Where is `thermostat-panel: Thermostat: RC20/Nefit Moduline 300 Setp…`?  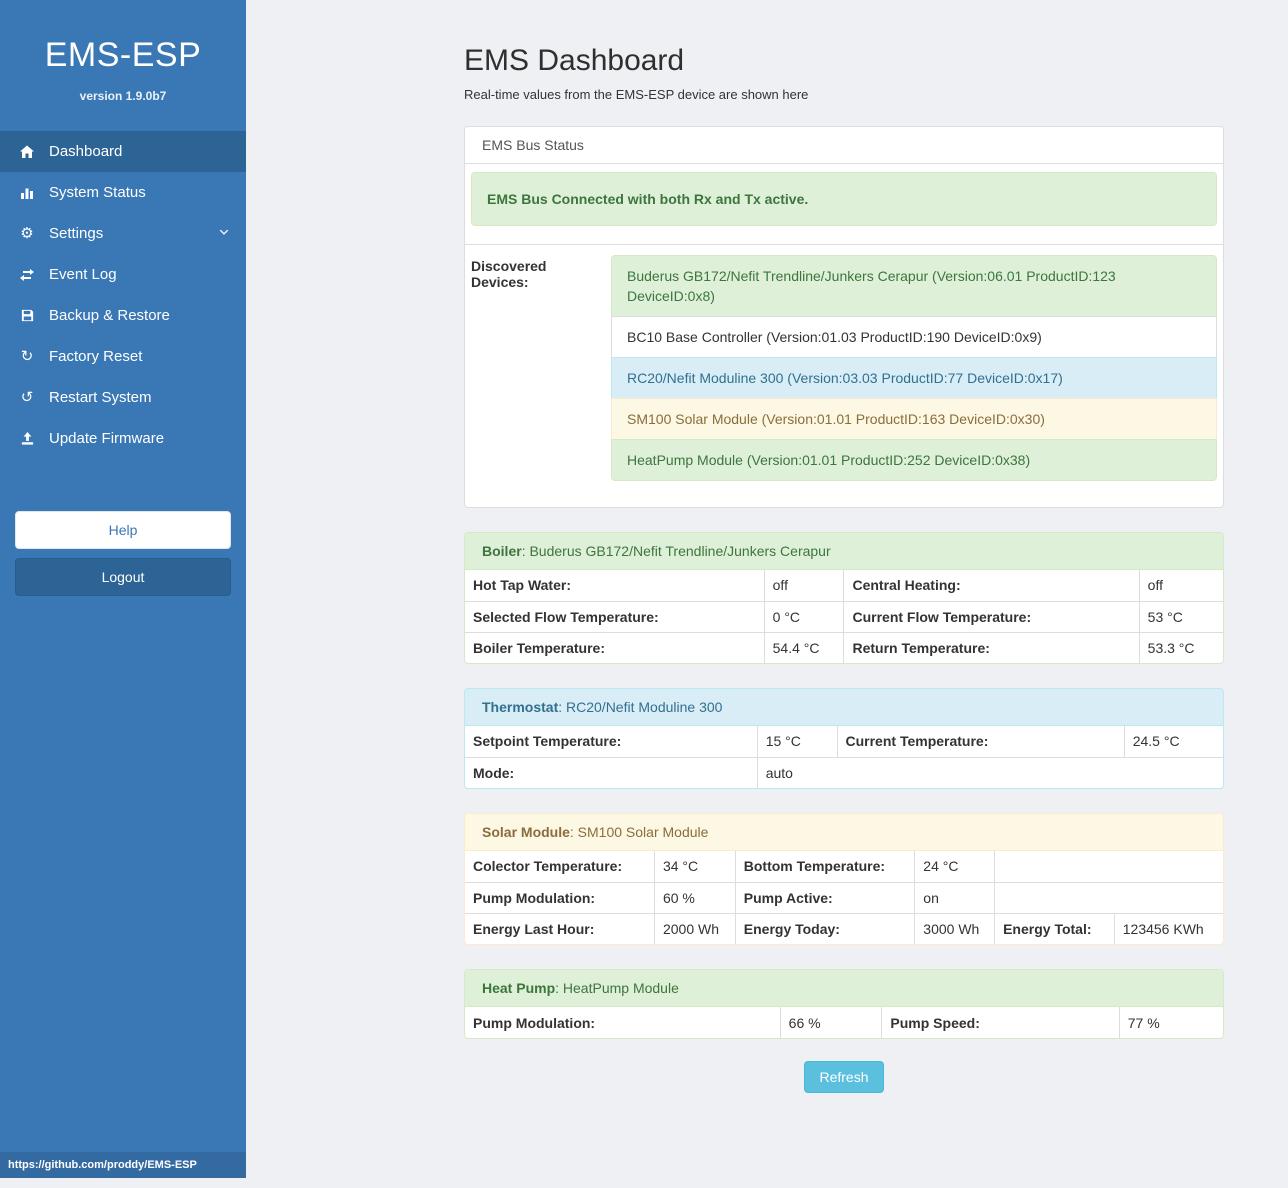
thermostat-panel: Thermostat: RC20/Nefit Moduline 300 Setp… is located at coordinates (844, 738).